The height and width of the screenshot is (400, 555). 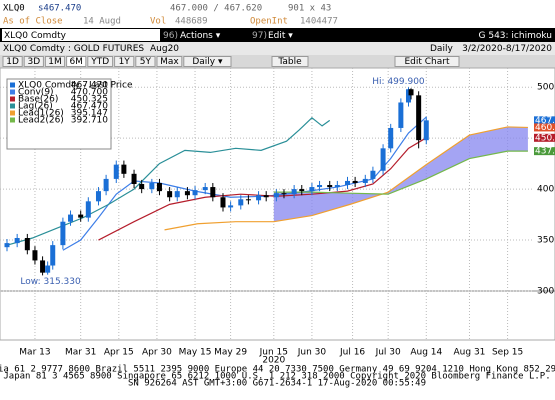 What do you see at coordinates (59, 9) in the screenshot?
I see `last-price: s467.470` at bounding box center [59, 9].